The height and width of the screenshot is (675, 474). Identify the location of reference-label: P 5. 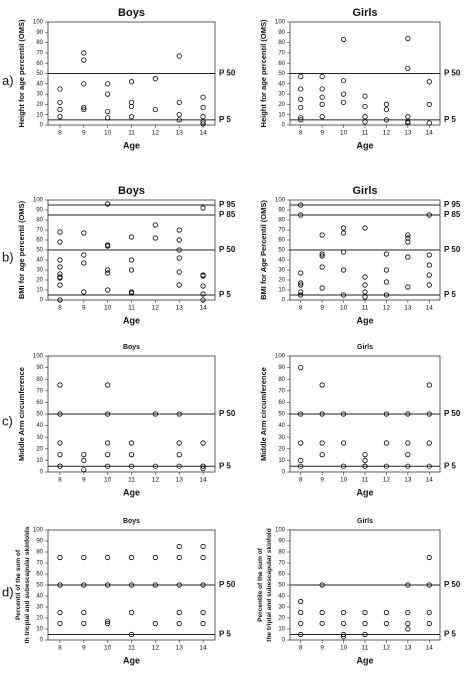
(450, 465).